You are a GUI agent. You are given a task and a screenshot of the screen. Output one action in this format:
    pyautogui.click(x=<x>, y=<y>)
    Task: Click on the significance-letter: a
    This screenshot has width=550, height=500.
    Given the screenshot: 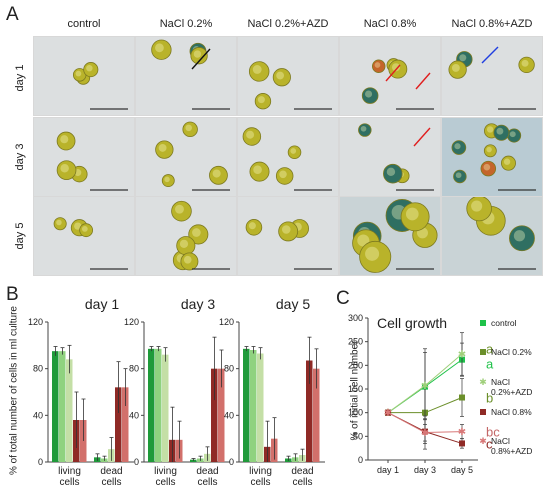 What is the action you would take?
    pyautogui.click(x=490, y=364)
    